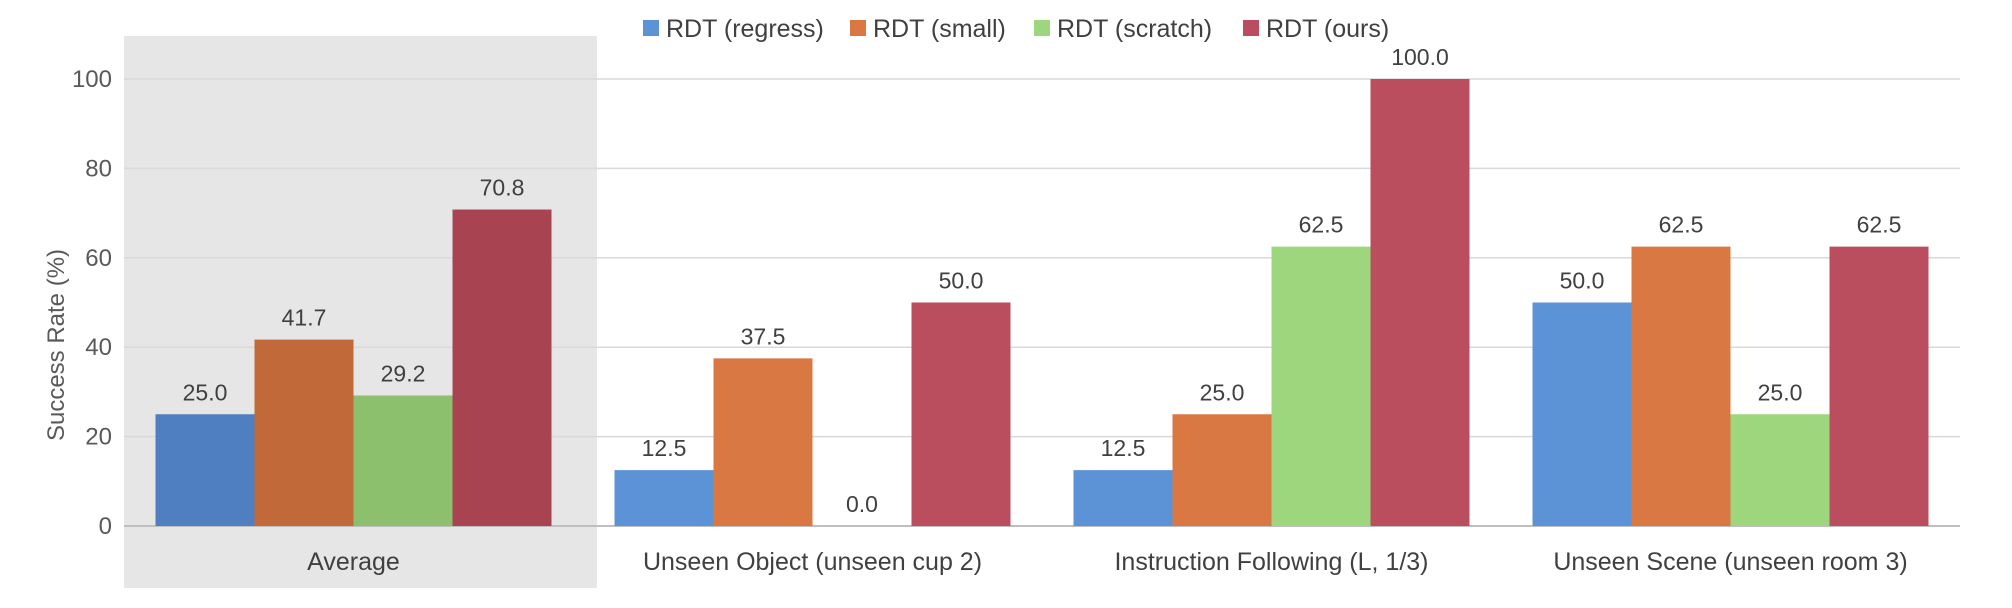 This screenshot has width=2012, height=608. Describe the element at coordinates (1730, 562) in the screenshot. I see `x-category-label: Unseen Scene (unseen room 3)` at that location.